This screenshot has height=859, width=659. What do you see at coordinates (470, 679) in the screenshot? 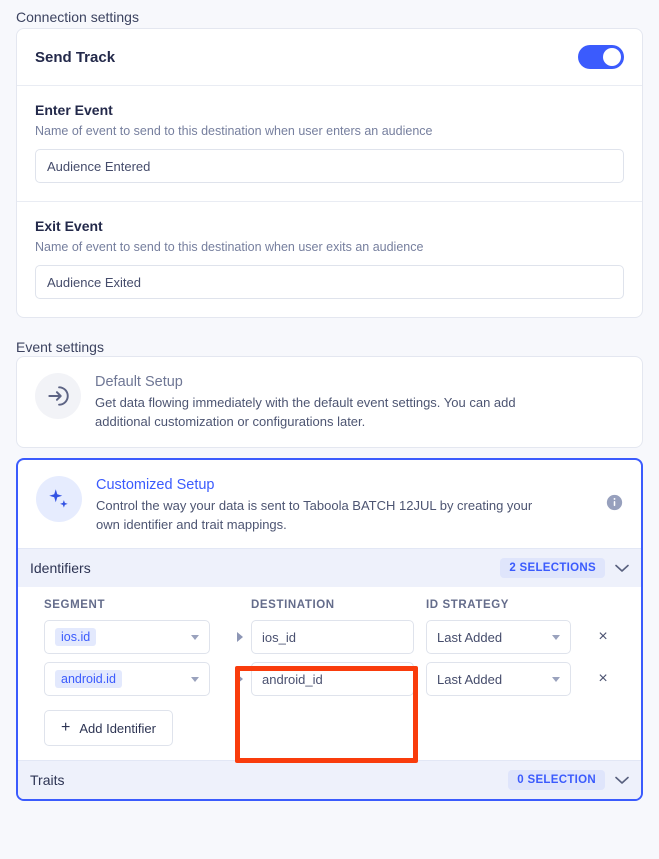
I see `id-strategy-value-1: Last Added` at bounding box center [470, 679].